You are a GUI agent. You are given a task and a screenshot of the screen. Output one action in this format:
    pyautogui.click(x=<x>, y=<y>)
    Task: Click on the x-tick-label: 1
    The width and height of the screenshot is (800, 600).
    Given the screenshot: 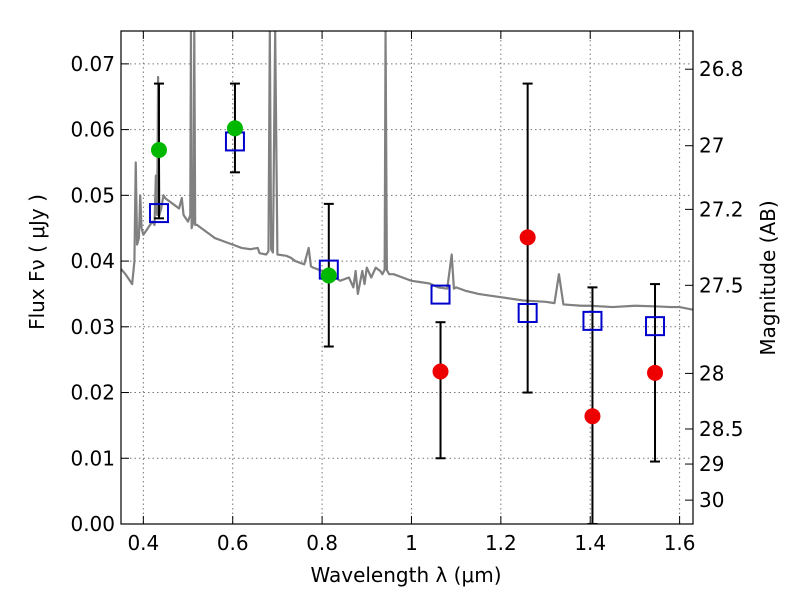 What is the action you would take?
    pyautogui.click(x=411, y=543)
    